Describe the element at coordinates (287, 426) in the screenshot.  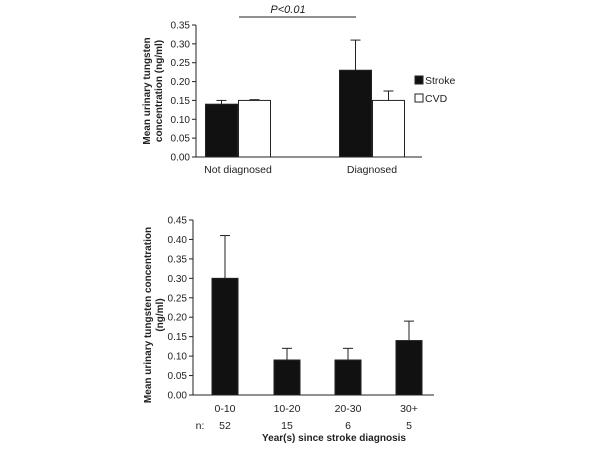
I see `n-value: 15` at that location.